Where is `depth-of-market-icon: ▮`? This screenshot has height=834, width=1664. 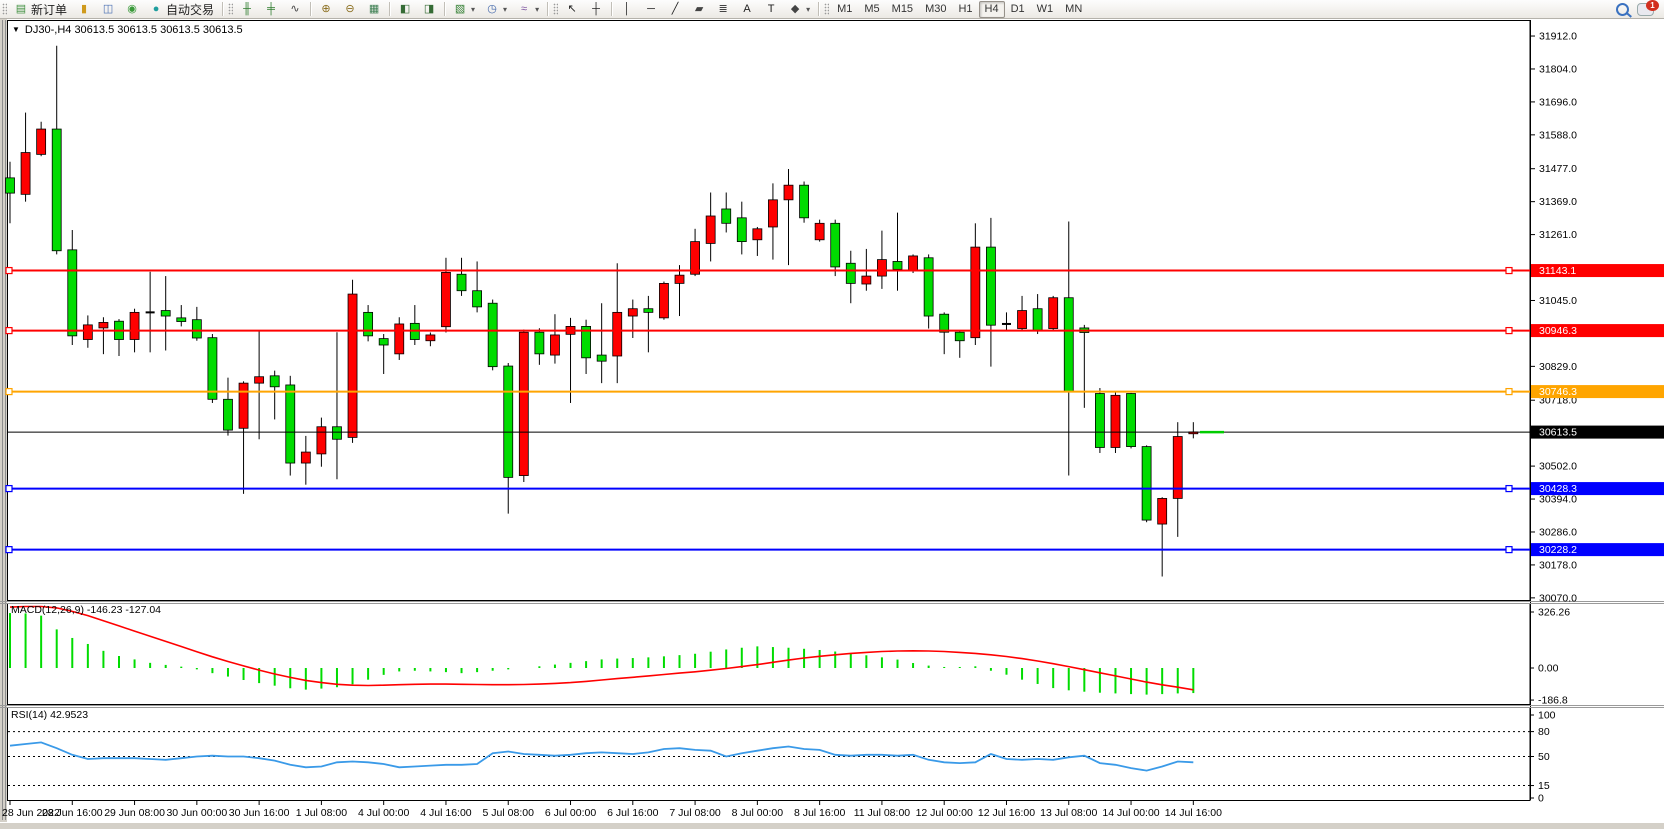 depth-of-market-icon: ▮ is located at coordinates (84, 9).